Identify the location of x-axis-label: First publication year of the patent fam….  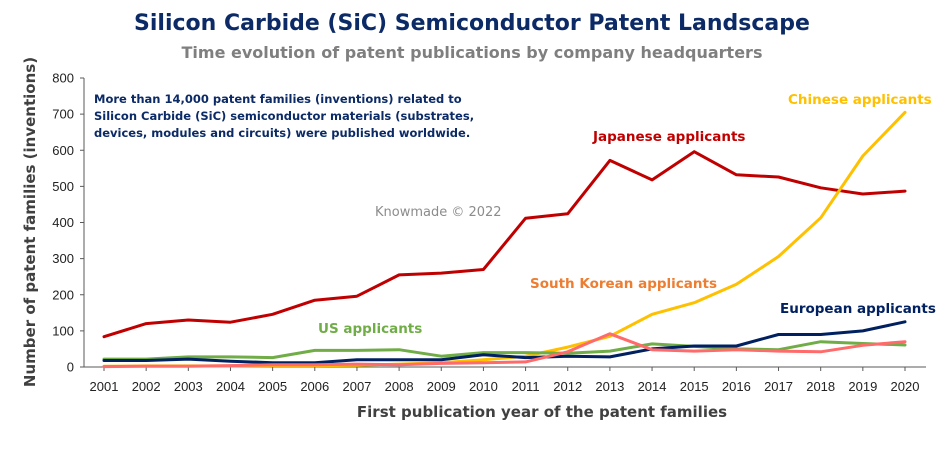
(542, 412).